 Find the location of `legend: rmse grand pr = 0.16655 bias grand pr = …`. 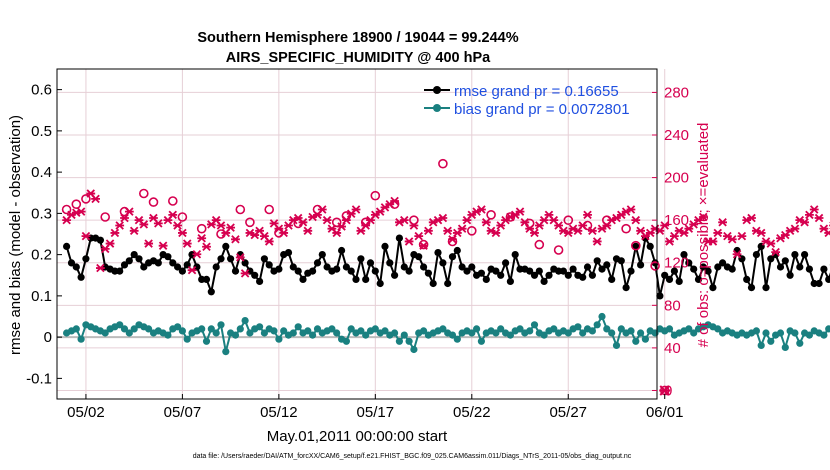

legend: rmse grand pr = 0.16655 bias grand pr = … is located at coordinates (527, 100).